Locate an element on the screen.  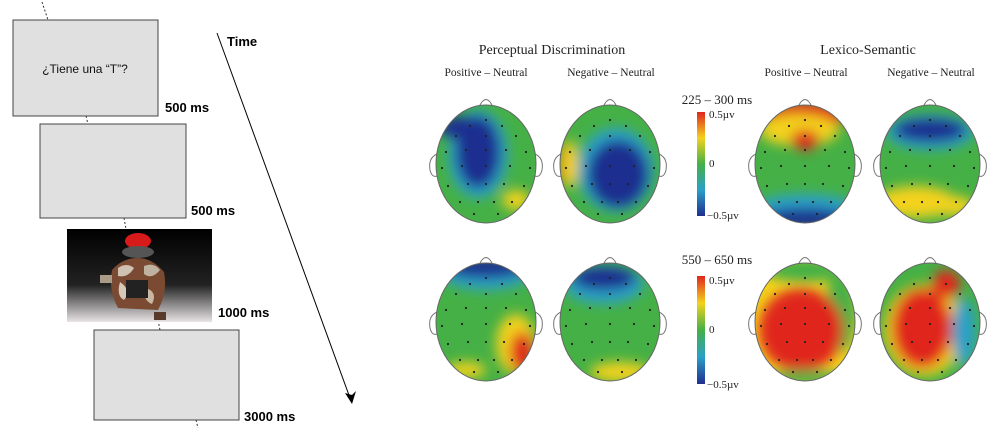
scale-mid: 0 is located at coordinates (712, 164).